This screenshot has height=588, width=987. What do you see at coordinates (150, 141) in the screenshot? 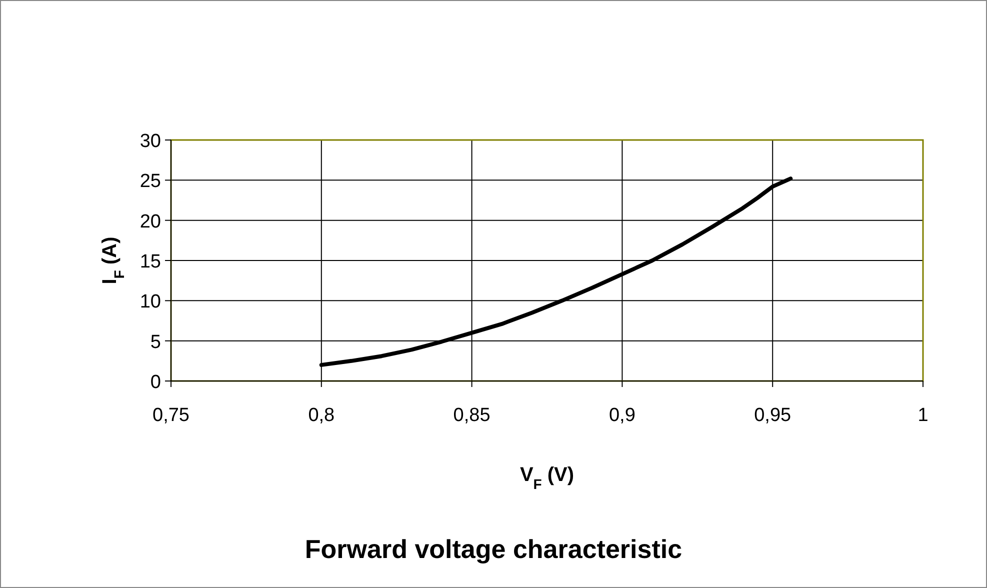
I see `y-tick-label: 30` at bounding box center [150, 141].